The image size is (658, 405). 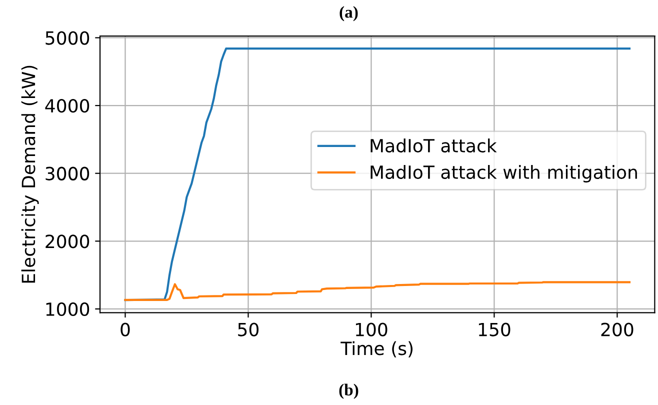 What do you see at coordinates (68, 38) in the screenshot?
I see `y-tick-label: 5000` at bounding box center [68, 38].